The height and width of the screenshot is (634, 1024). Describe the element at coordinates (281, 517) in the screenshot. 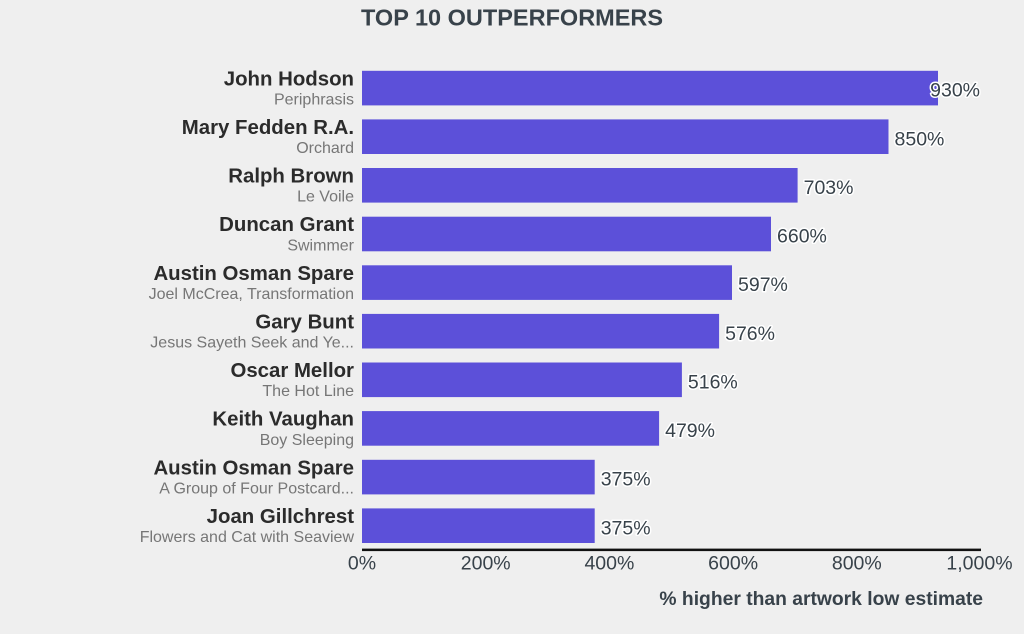

I see `svg-text: Joan Gillchrest` at that location.